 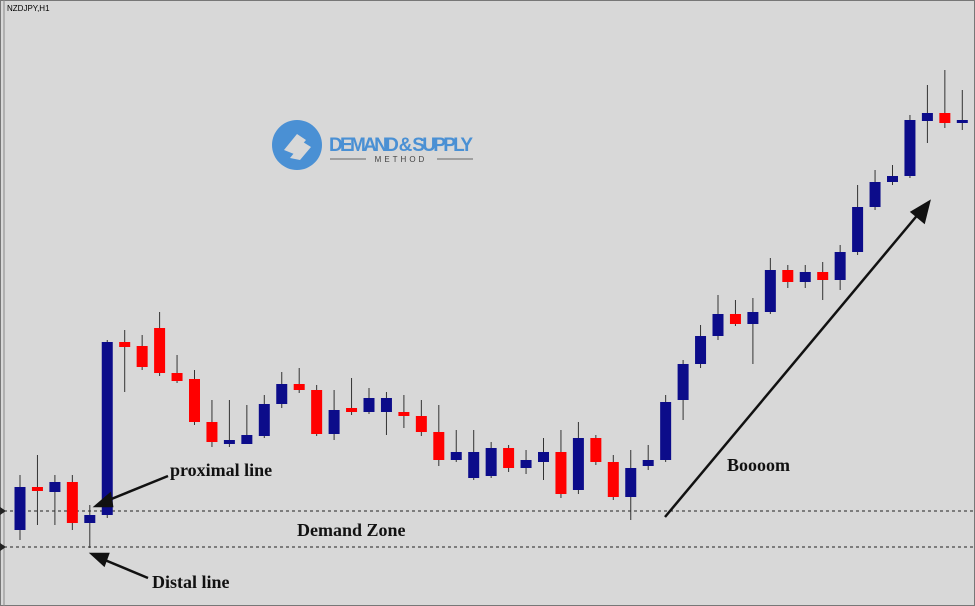 I want to click on logo-tagline: METHOD, so click(x=401, y=159).